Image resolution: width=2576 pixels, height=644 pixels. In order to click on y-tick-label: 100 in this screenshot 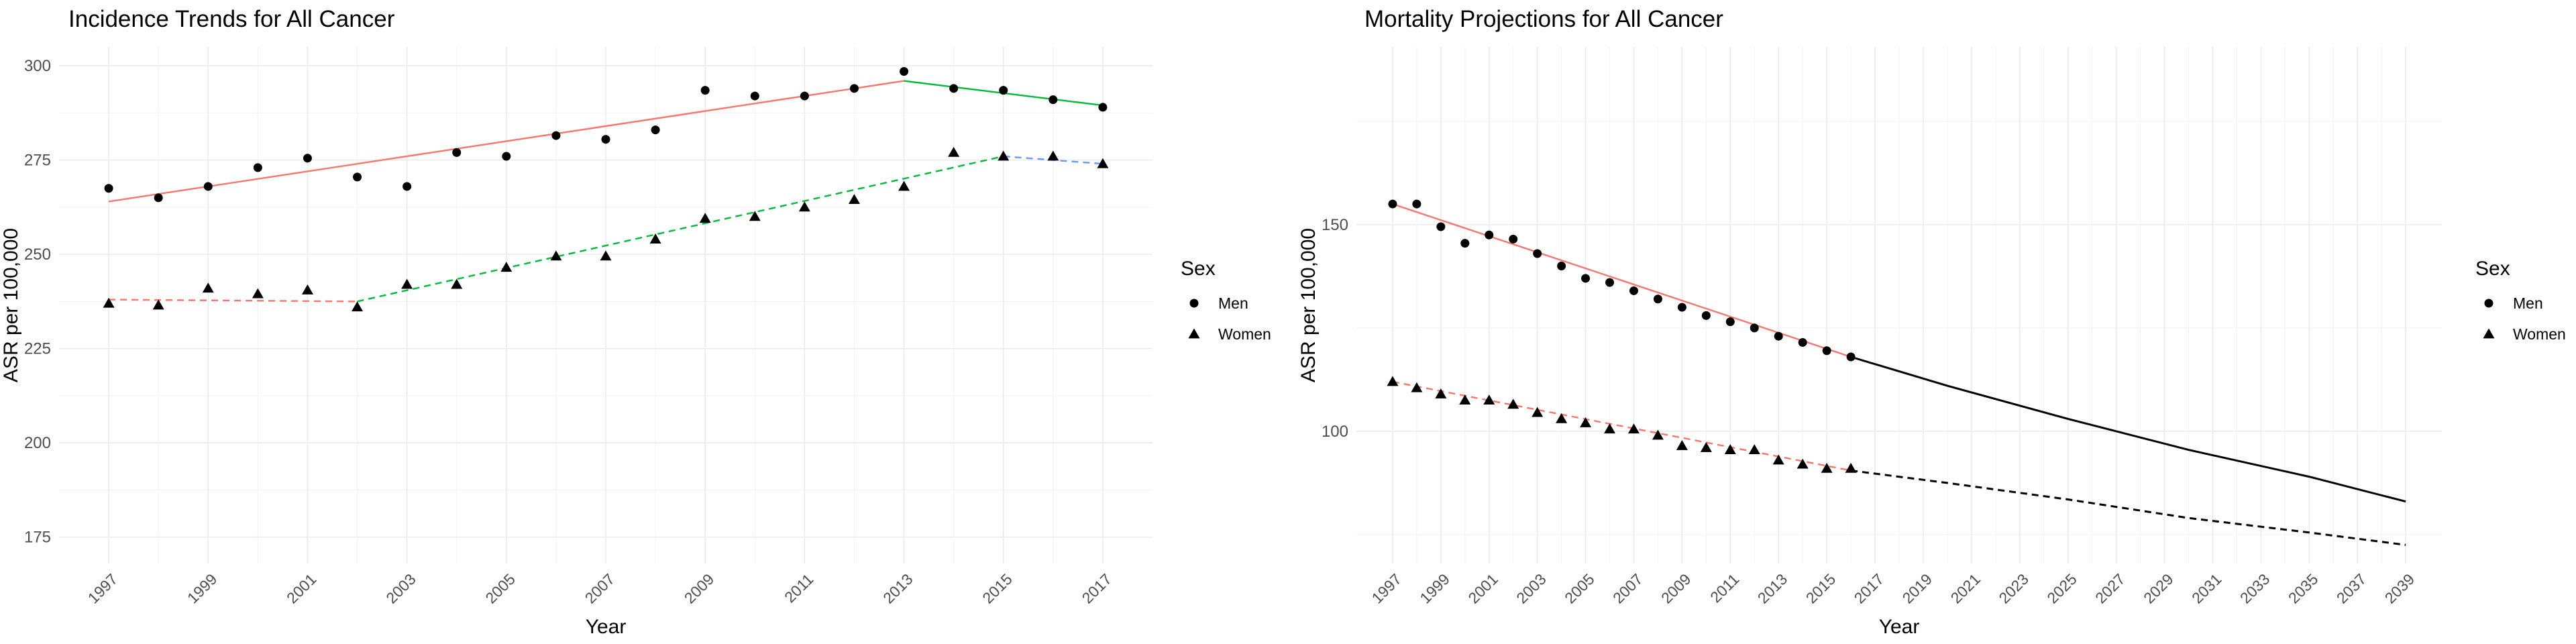, I will do `click(1335, 432)`.